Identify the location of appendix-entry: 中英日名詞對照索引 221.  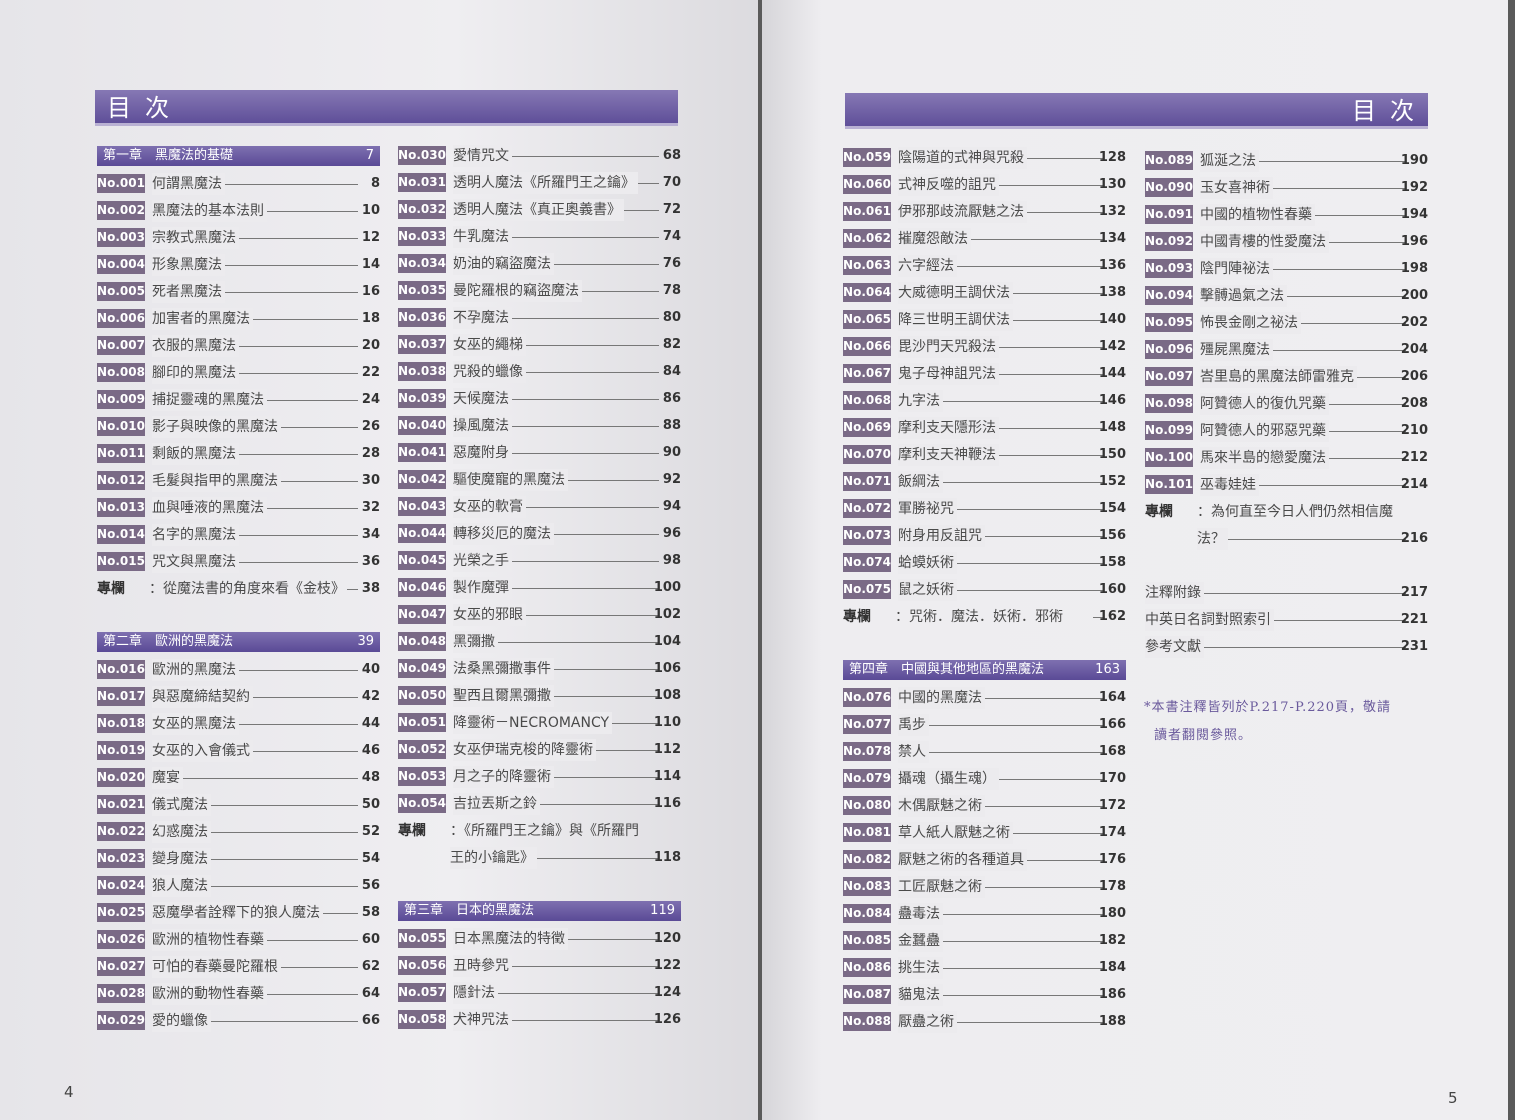
(1286, 620).